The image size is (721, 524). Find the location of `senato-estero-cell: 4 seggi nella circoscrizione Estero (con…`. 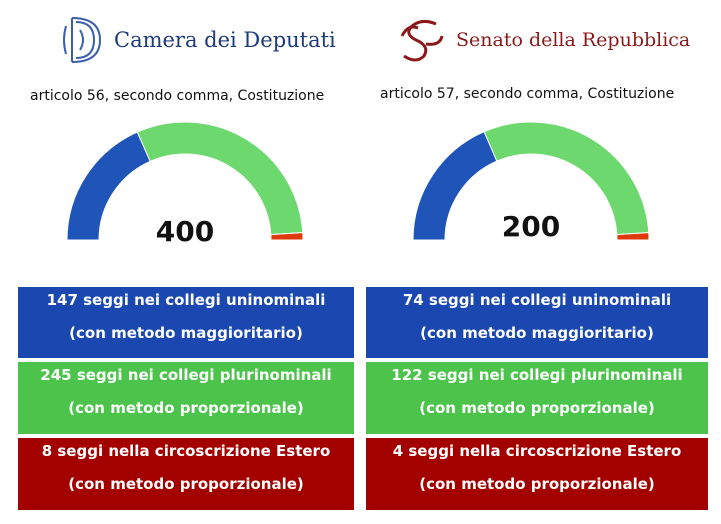

senato-estero-cell: 4 seggi nella circoscrizione Estero (con… is located at coordinates (537, 474).